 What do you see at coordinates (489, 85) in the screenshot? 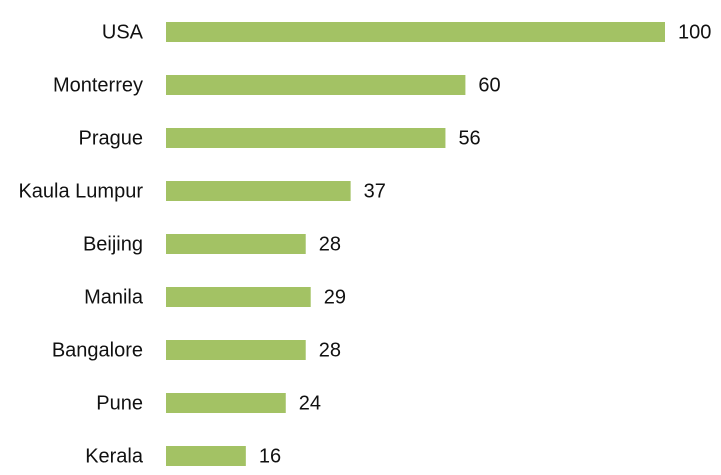
I see `value-label: 60` at bounding box center [489, 85].